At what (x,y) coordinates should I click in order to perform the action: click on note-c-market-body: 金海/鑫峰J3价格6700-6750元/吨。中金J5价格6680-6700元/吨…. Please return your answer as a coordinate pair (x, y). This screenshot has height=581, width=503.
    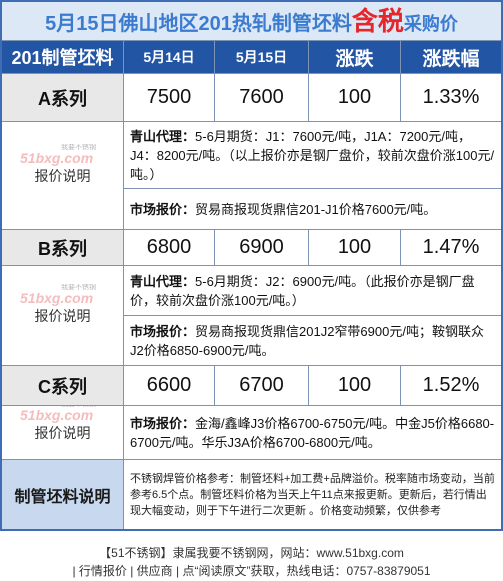
    Looking at the image, I should click on (312, 432).